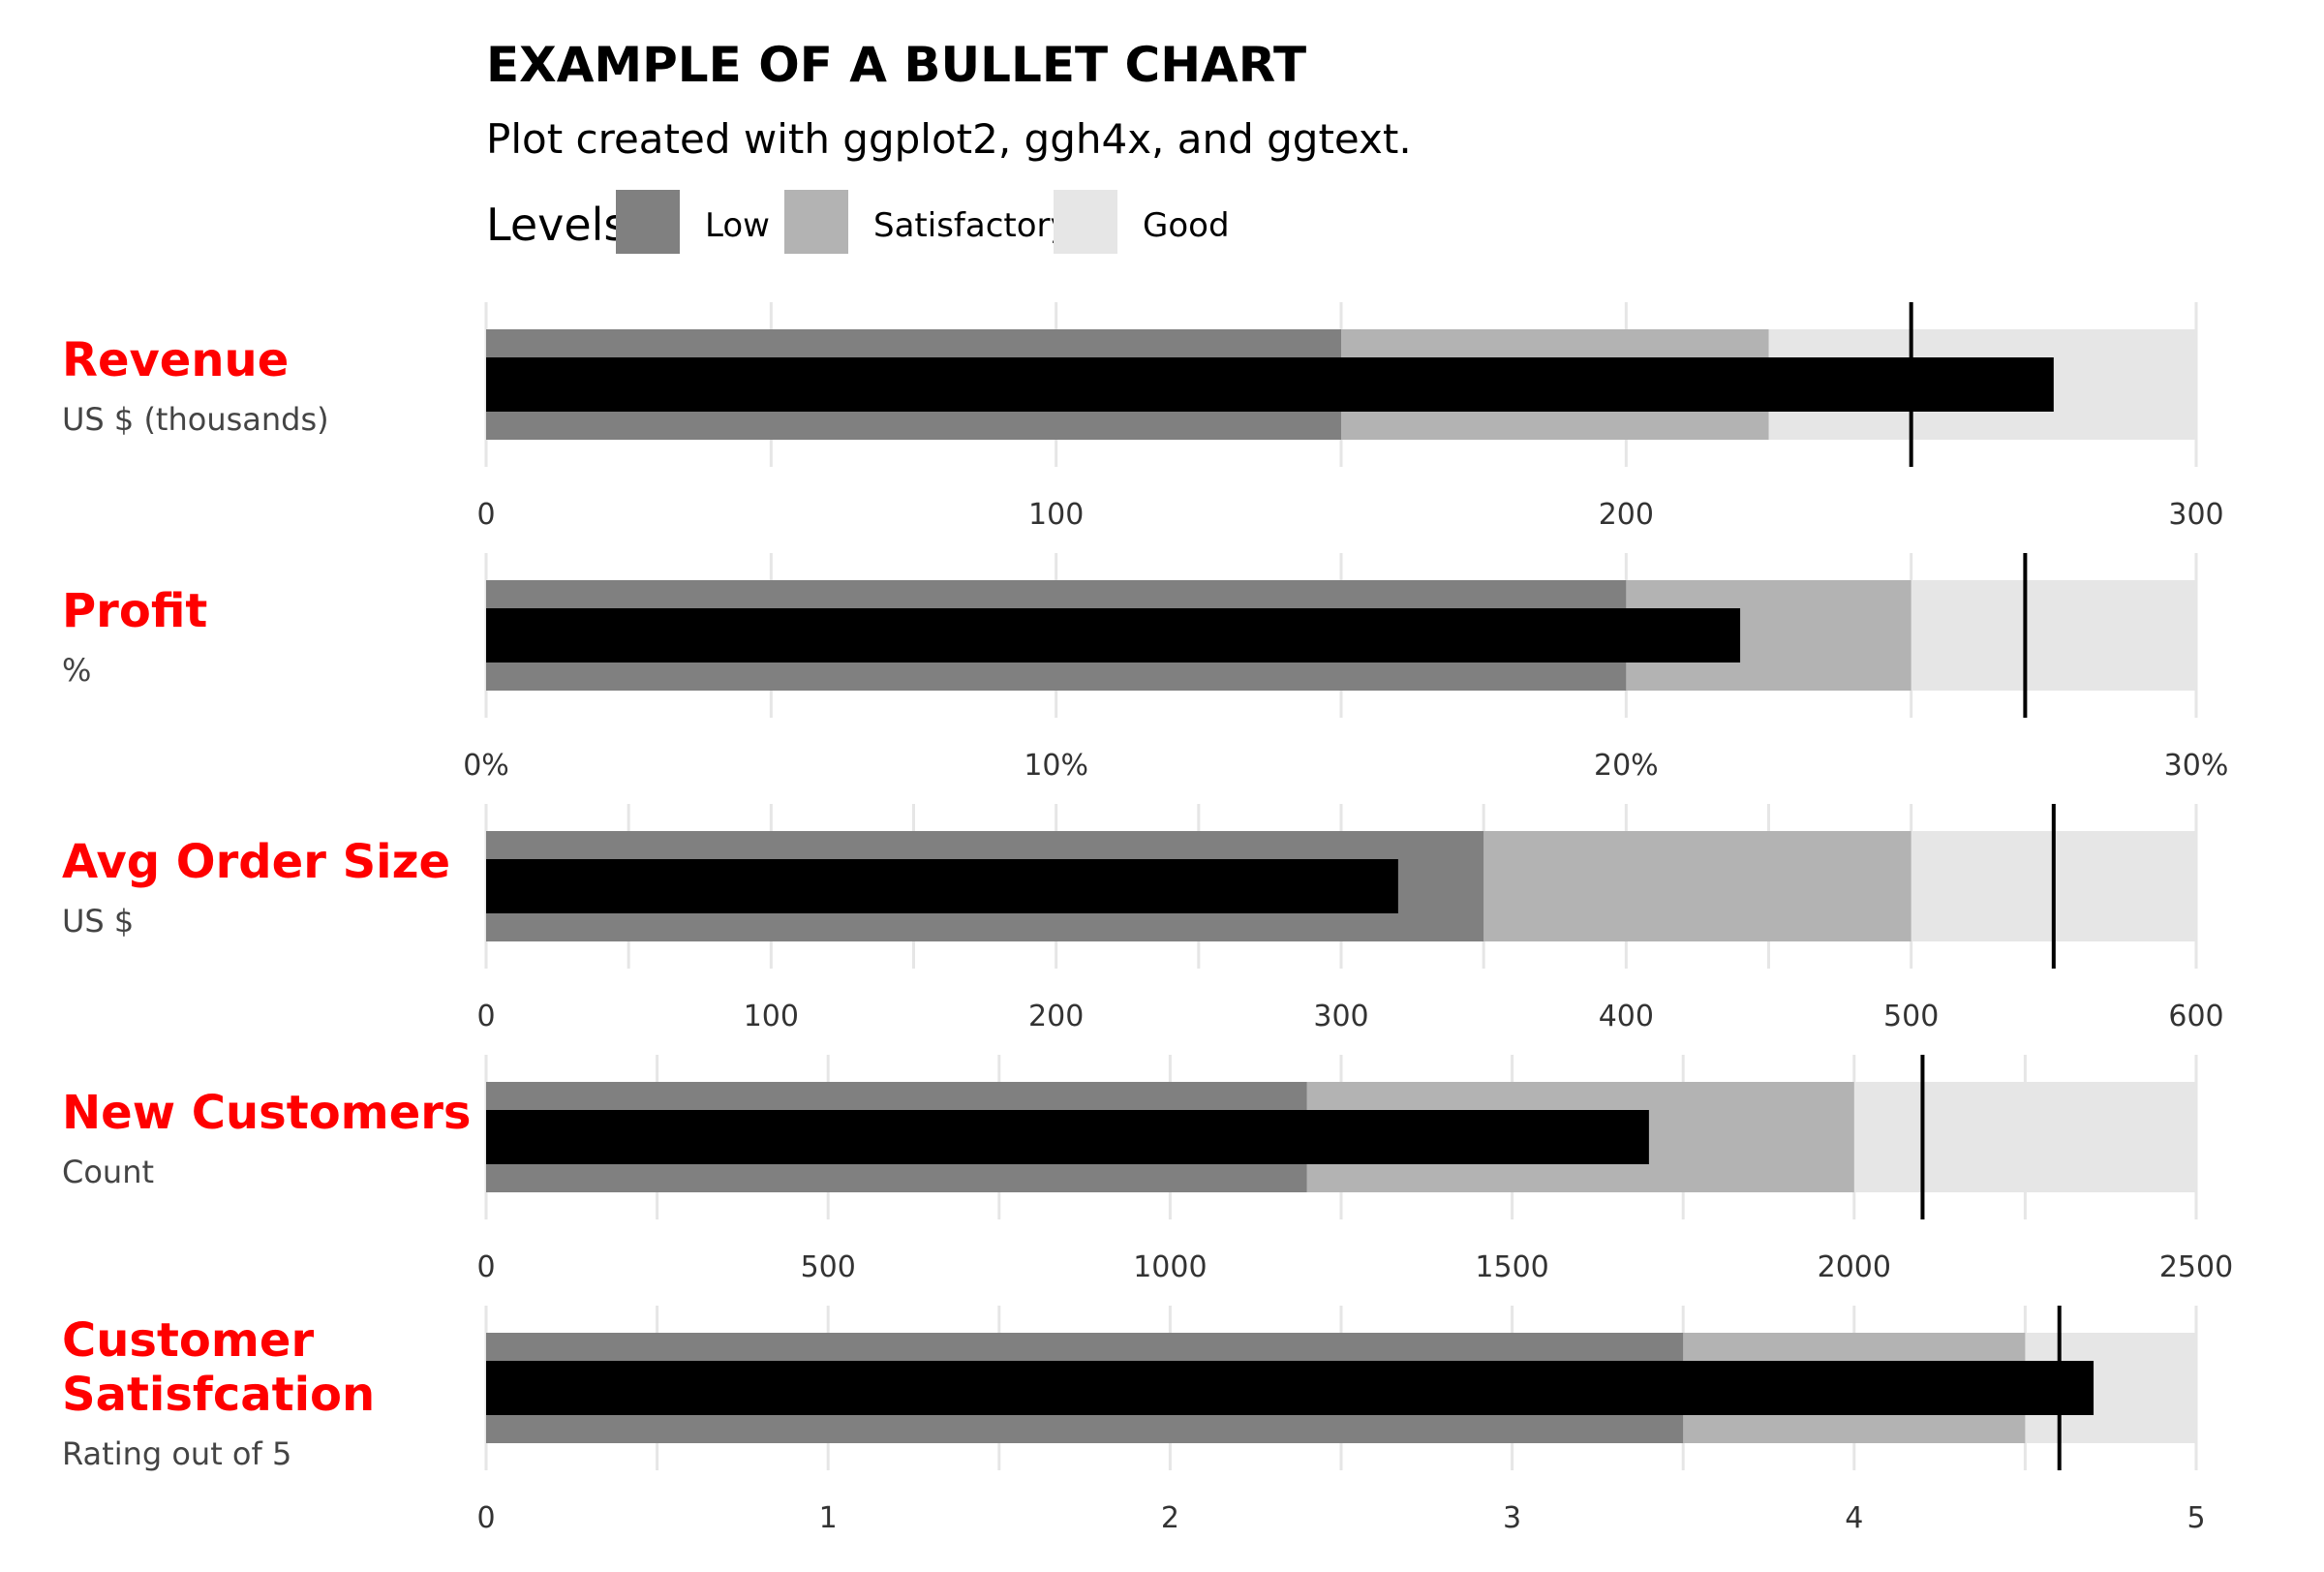  I want to click on tick-label: 400, so click(1627, 1016).